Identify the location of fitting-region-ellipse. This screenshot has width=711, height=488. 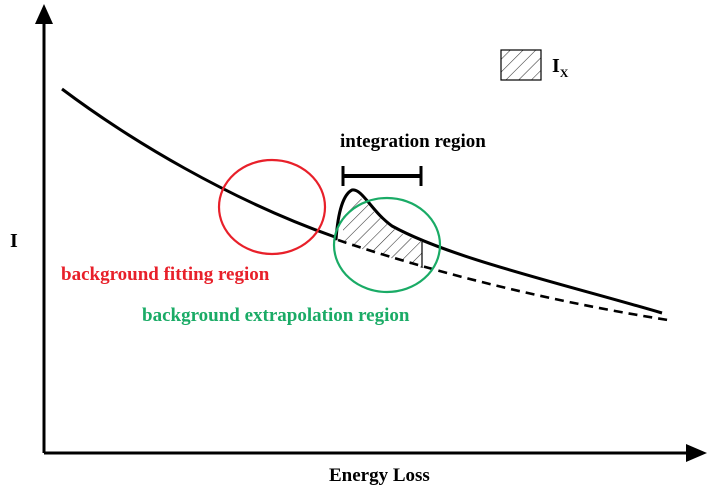
(272, 207).